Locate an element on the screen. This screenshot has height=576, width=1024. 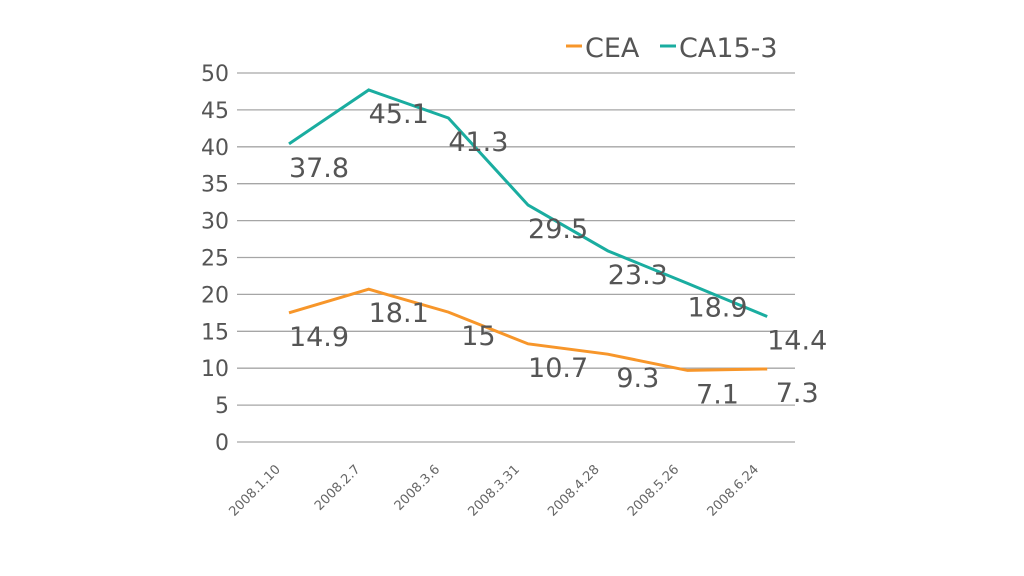
x-tick-label: 2008.2.7 is located at coordinates (338, 488).